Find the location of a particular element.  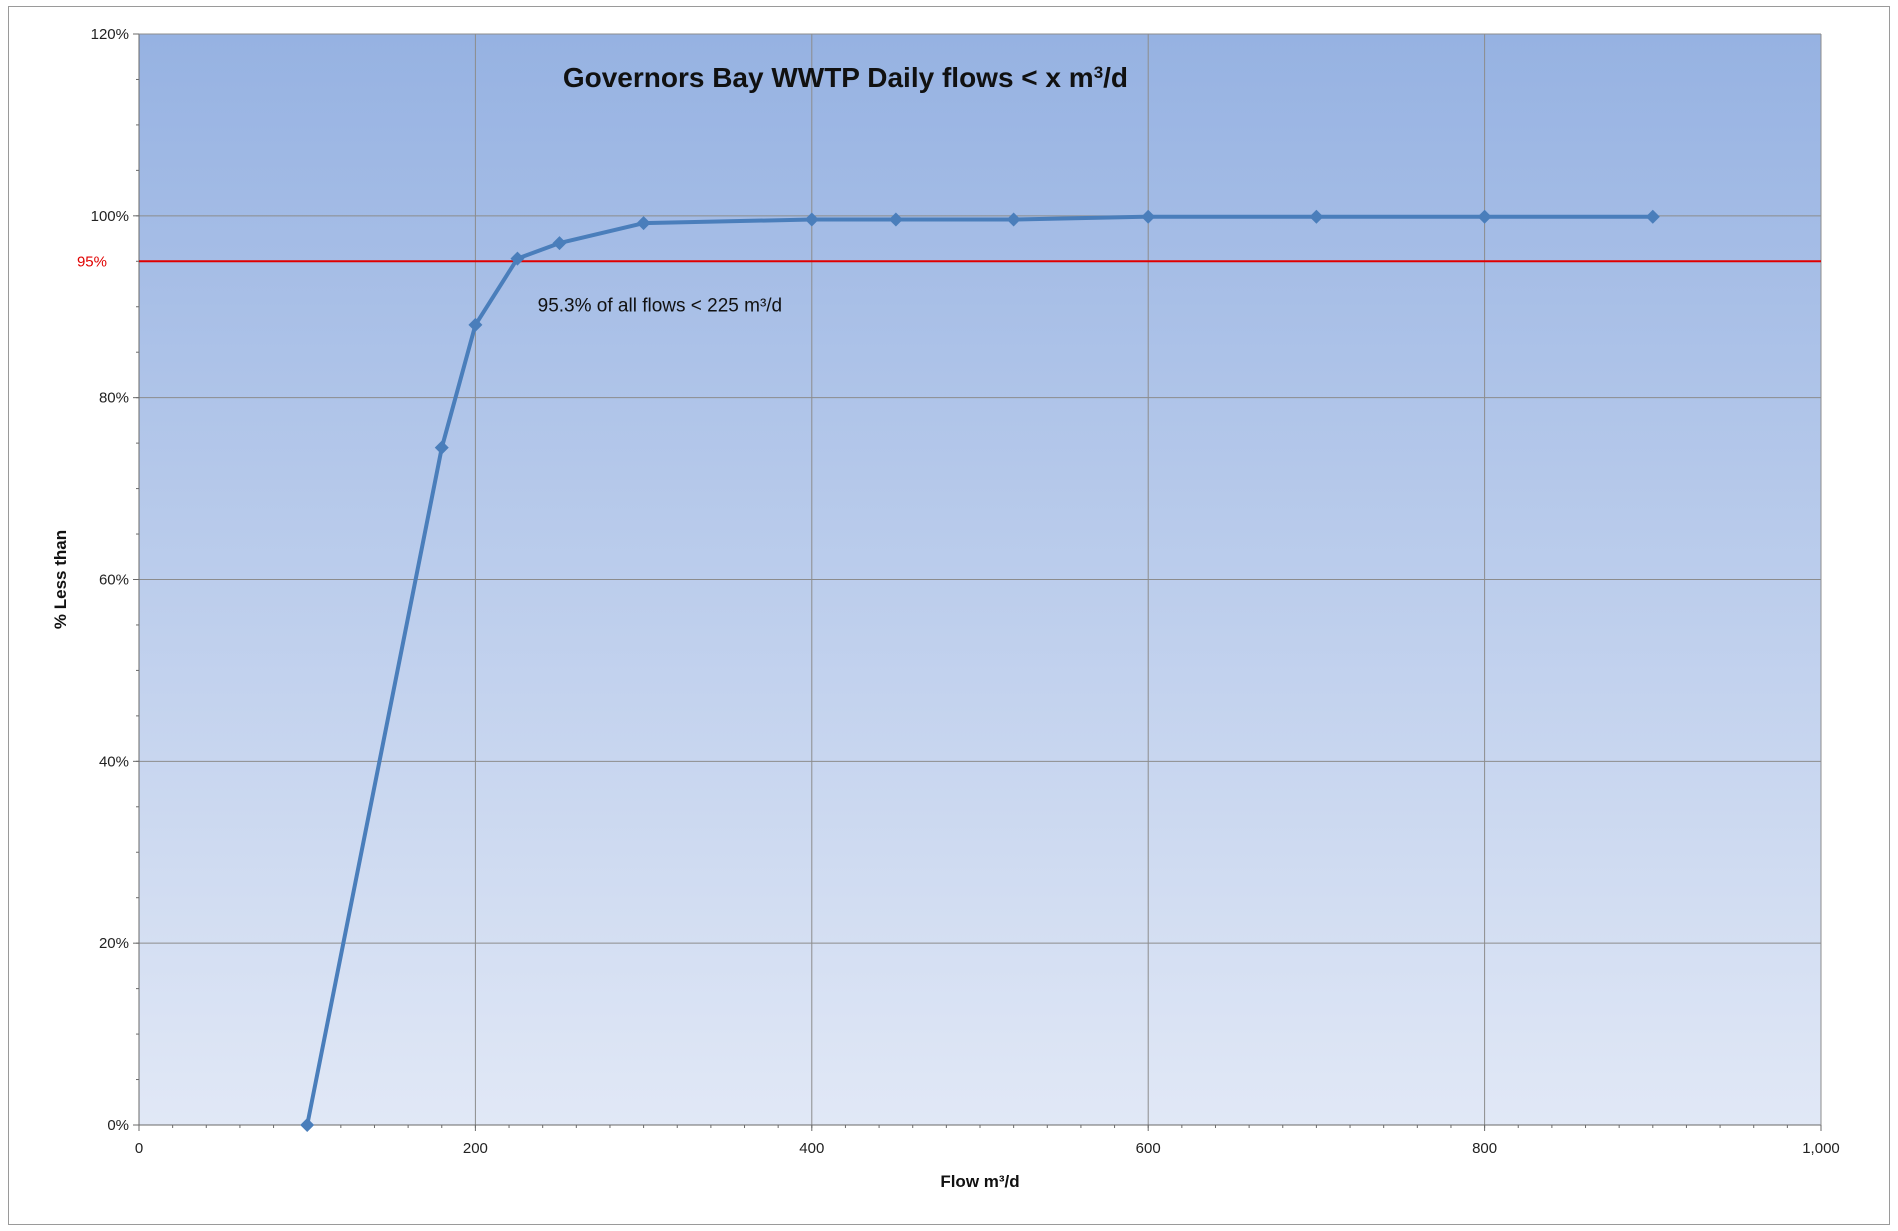

y-tick-label: 40% is located at coordinates (114, 761).